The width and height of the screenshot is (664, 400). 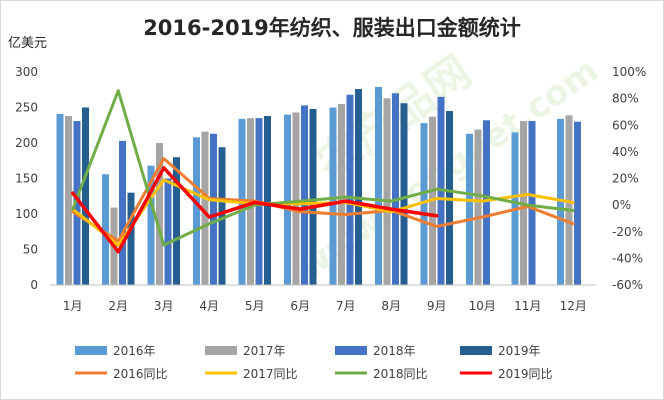 What do you see at coordinates (627, 258) in the screenshot?
I see `y-tick-right-label: -40%` at bounding box center [627, 258].